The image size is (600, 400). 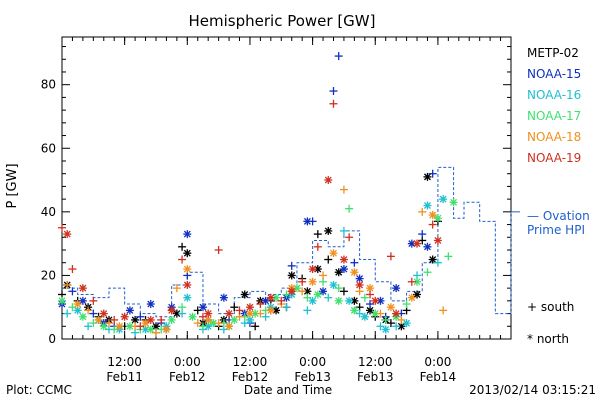 I want to click on legend-south-marker: + south, so click(x=550, y=307).